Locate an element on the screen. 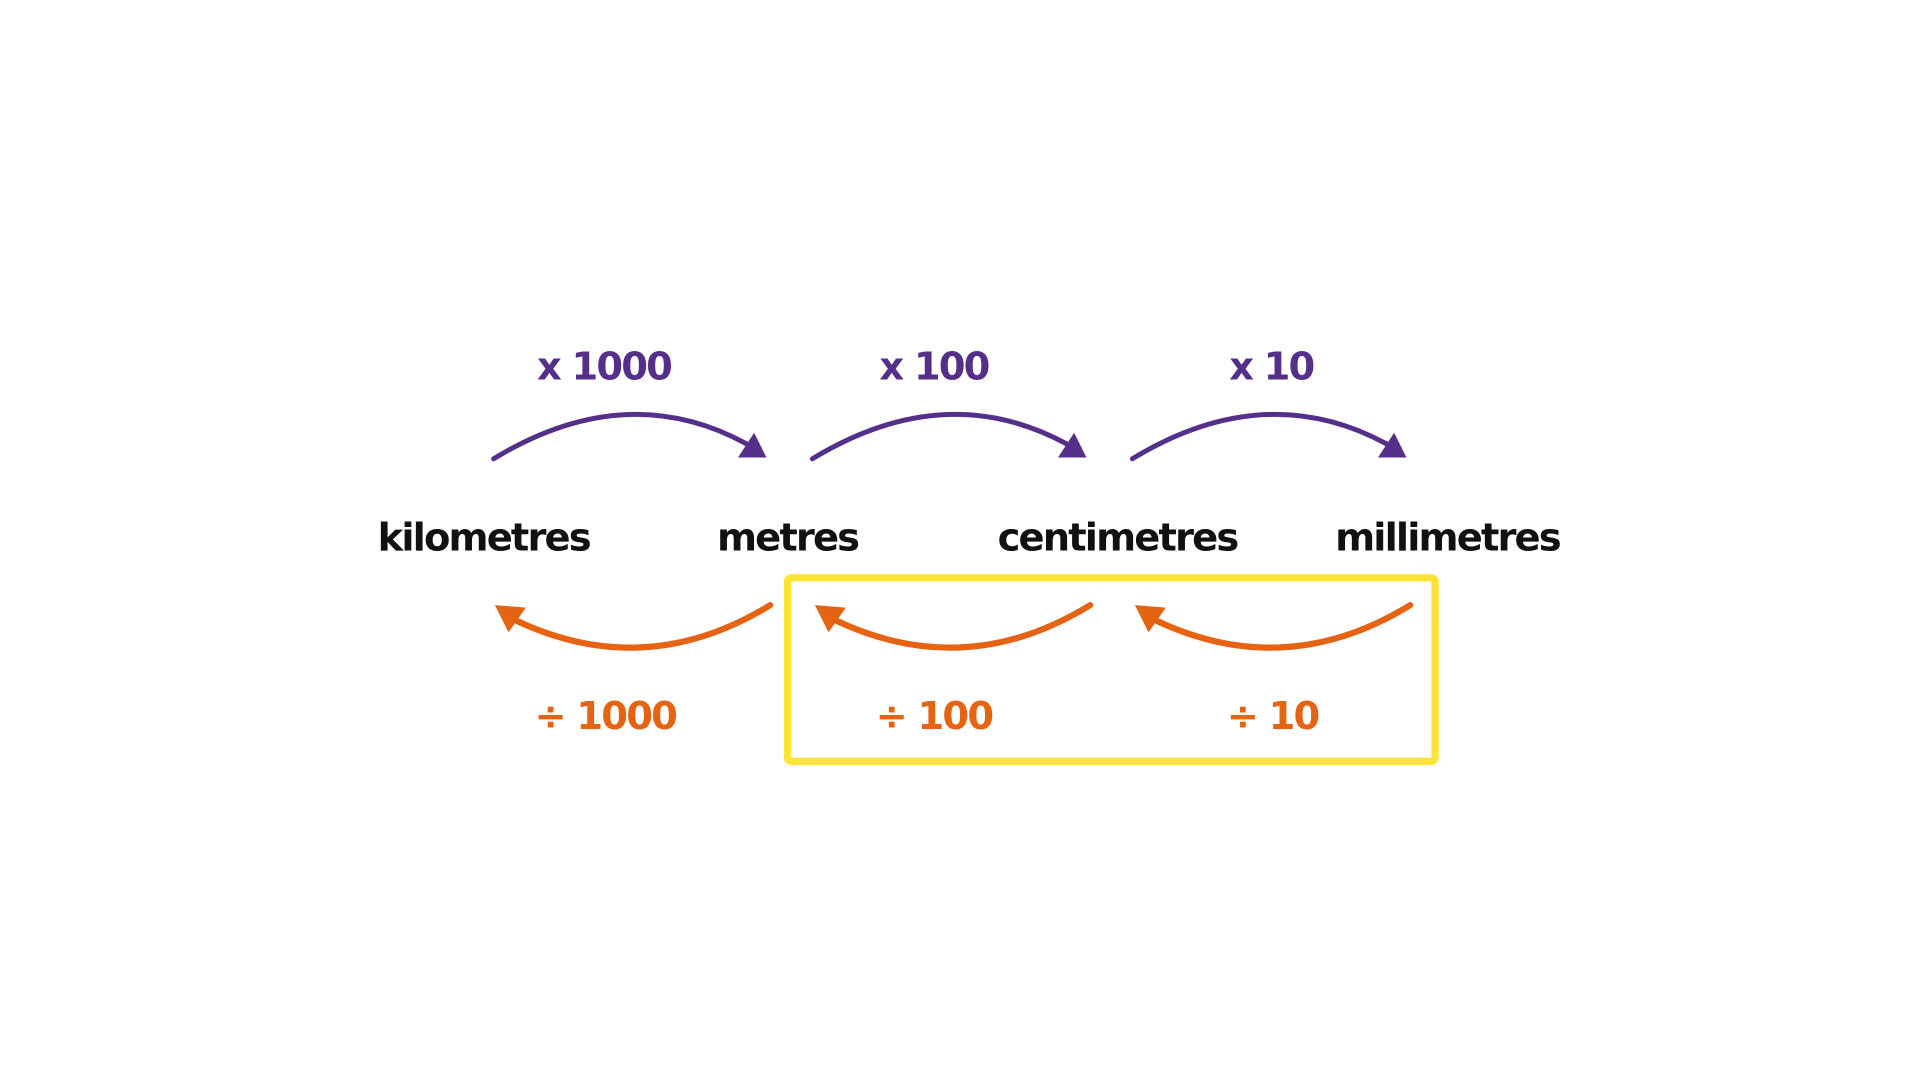  multiply-label-cm-mm: x 10 is located at coordinates (1271, 366).